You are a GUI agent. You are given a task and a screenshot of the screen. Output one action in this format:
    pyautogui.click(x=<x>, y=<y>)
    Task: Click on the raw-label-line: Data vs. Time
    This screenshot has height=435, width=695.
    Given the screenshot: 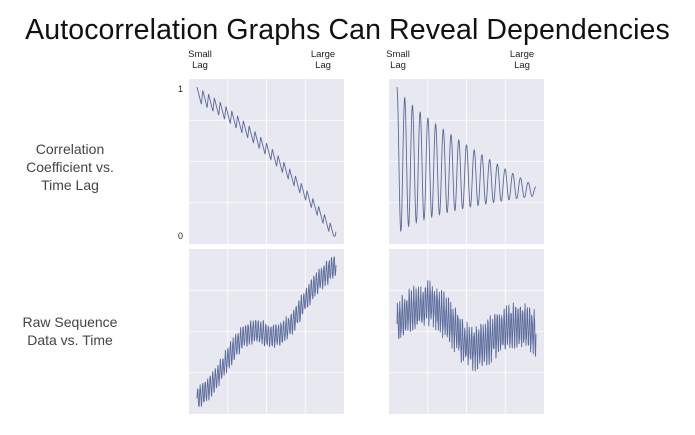 What is the action you would take?
    pyautogui.click(x=70, y=340)
    